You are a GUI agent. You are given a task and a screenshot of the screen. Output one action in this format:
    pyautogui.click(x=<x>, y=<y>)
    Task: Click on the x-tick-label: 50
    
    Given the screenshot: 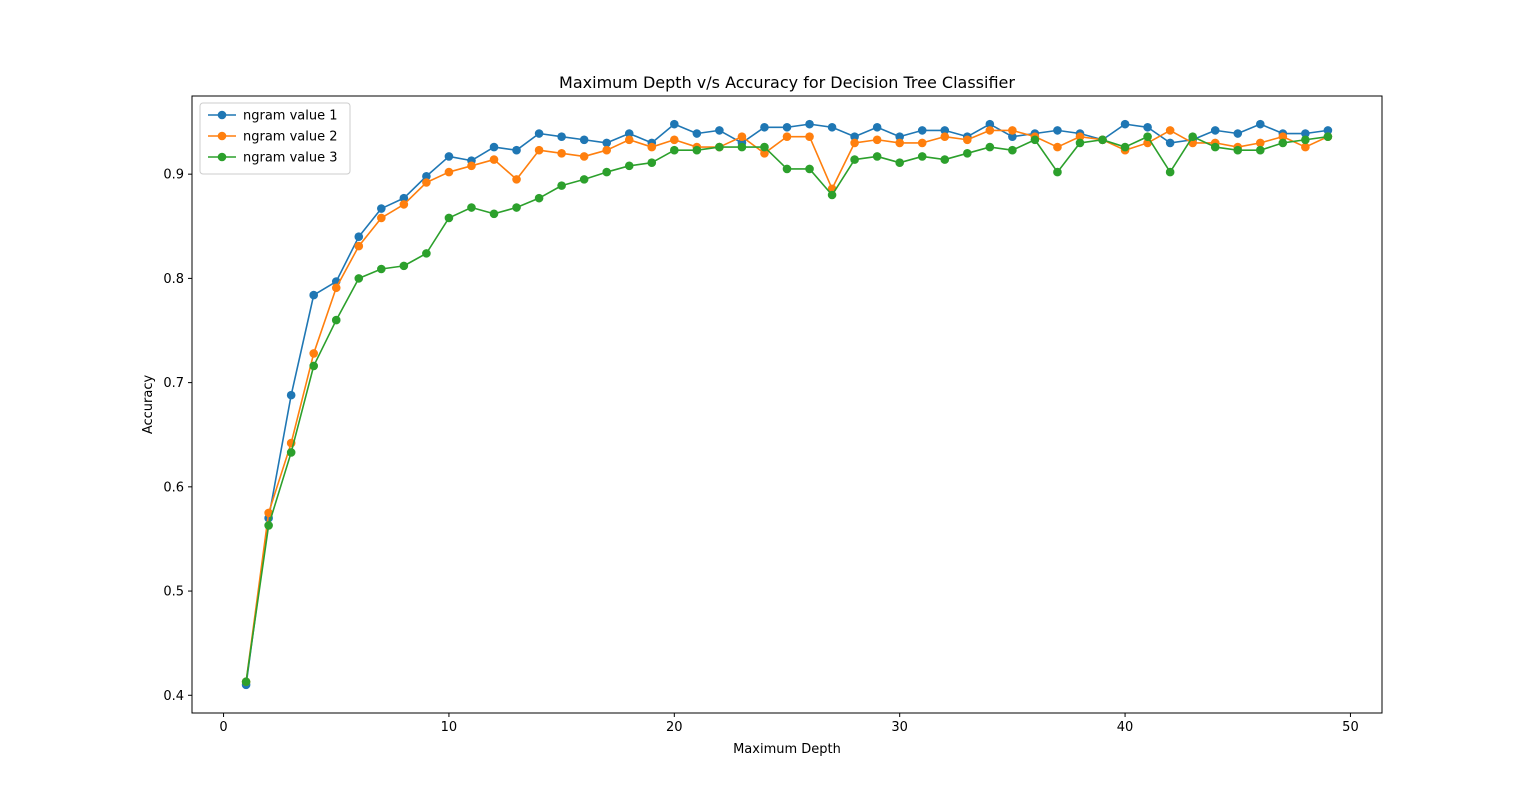 What is the action you would take?
    pyautogui.click(x=1350, y=727)
    